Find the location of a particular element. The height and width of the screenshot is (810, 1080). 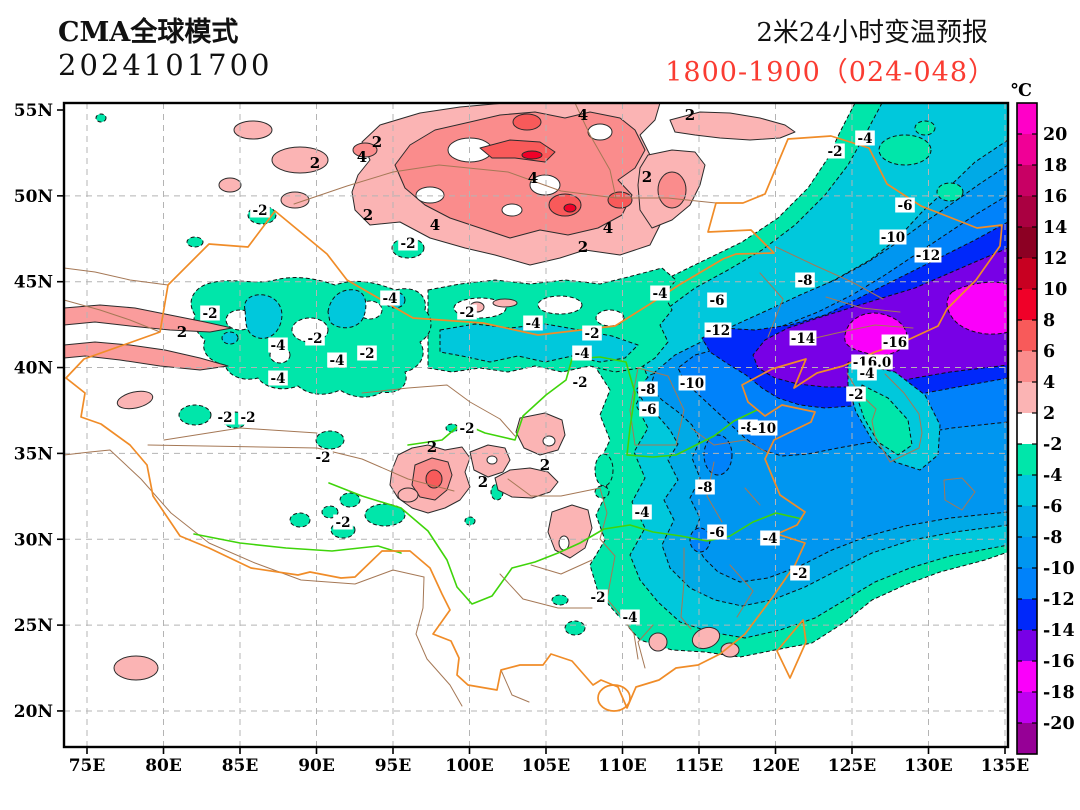

contour-label: -8 is located at coordinates (648, 390).